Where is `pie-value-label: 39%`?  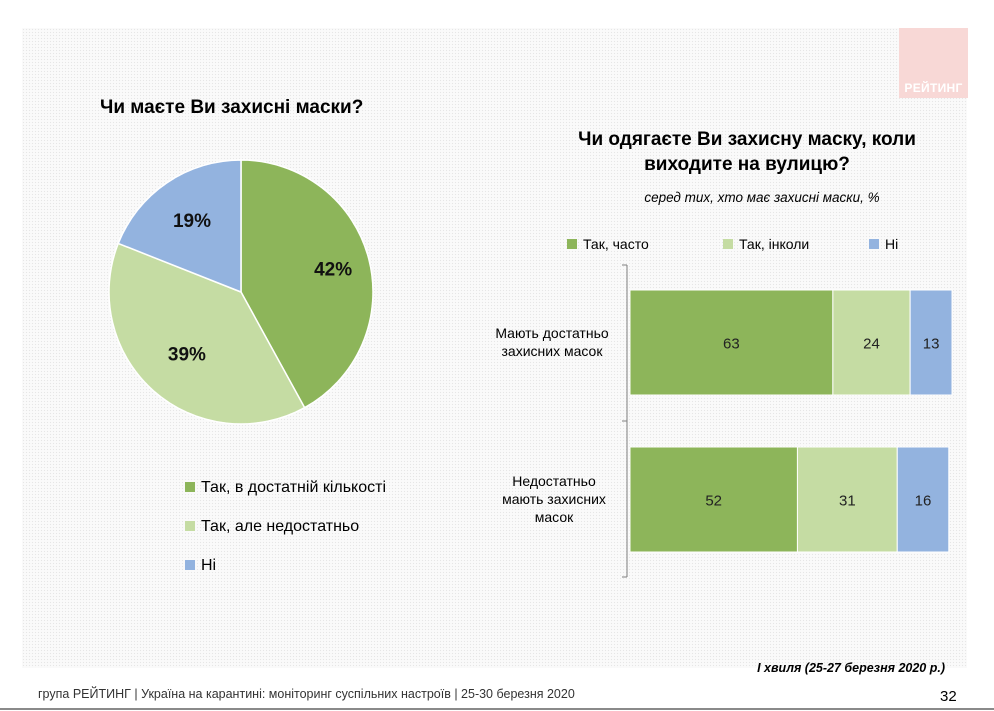
pie-value-label: 39% is located at coordinates (187, 354).